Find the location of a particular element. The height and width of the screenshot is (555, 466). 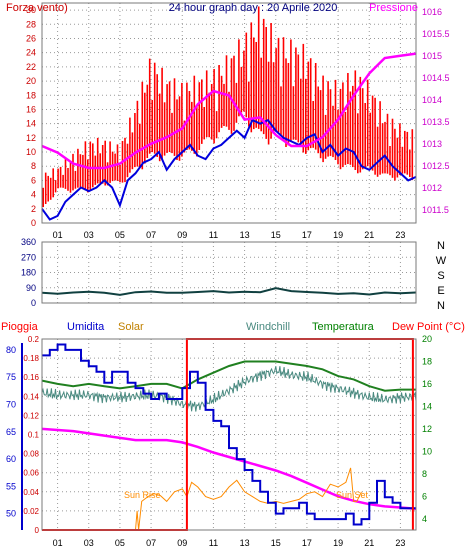

direction-line is located at coordinates (229, 291).